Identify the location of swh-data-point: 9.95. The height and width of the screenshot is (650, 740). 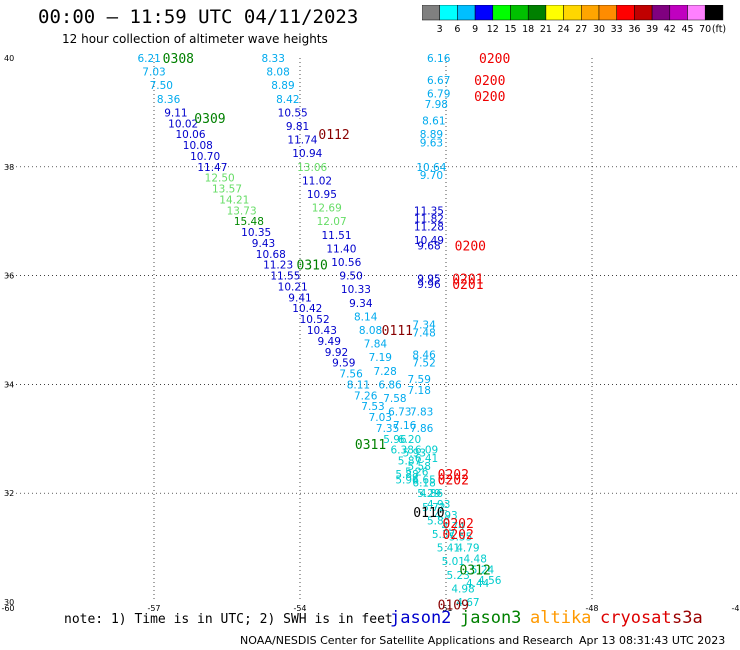
(428, 279).